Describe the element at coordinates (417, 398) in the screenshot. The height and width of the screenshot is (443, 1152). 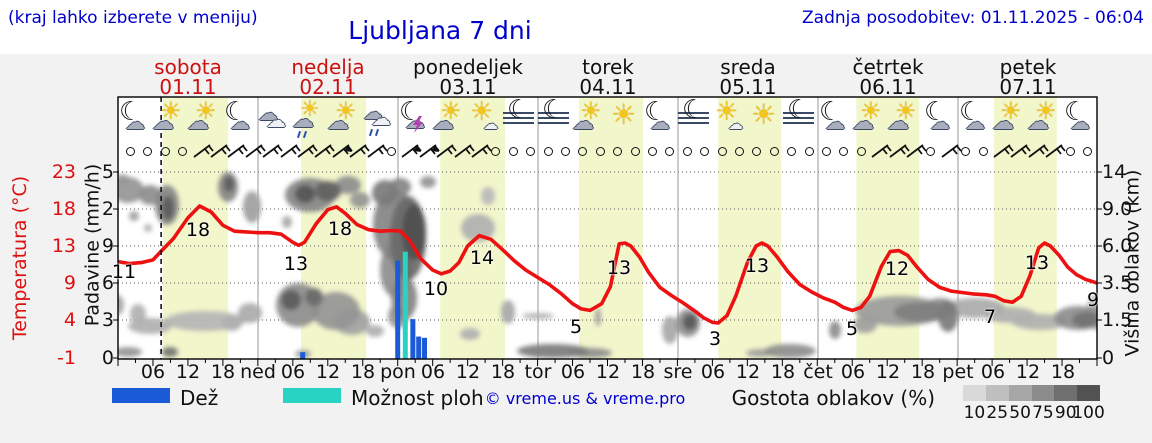
I see `shower-legend-label: Možnost ploh` at that location.